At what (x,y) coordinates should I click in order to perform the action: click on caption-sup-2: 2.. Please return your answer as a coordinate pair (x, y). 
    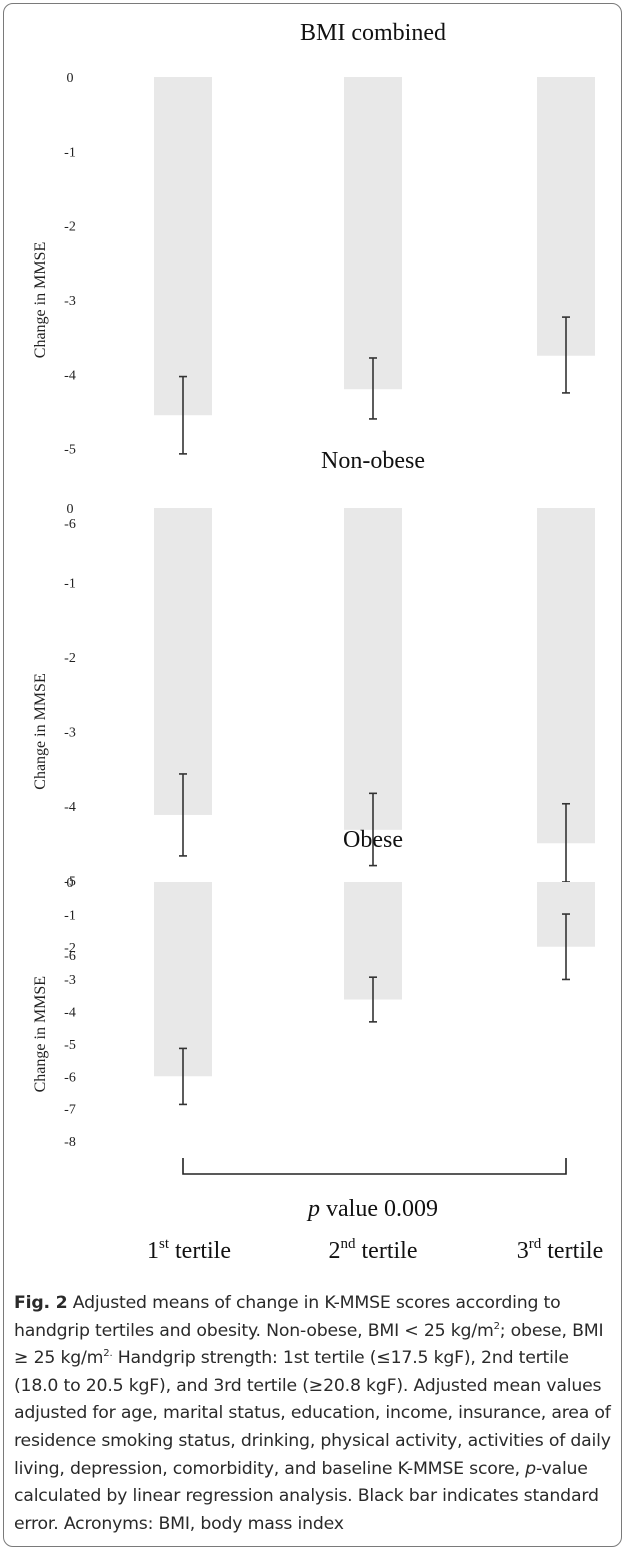
    Looking at the image, I should click on (108, 1354).